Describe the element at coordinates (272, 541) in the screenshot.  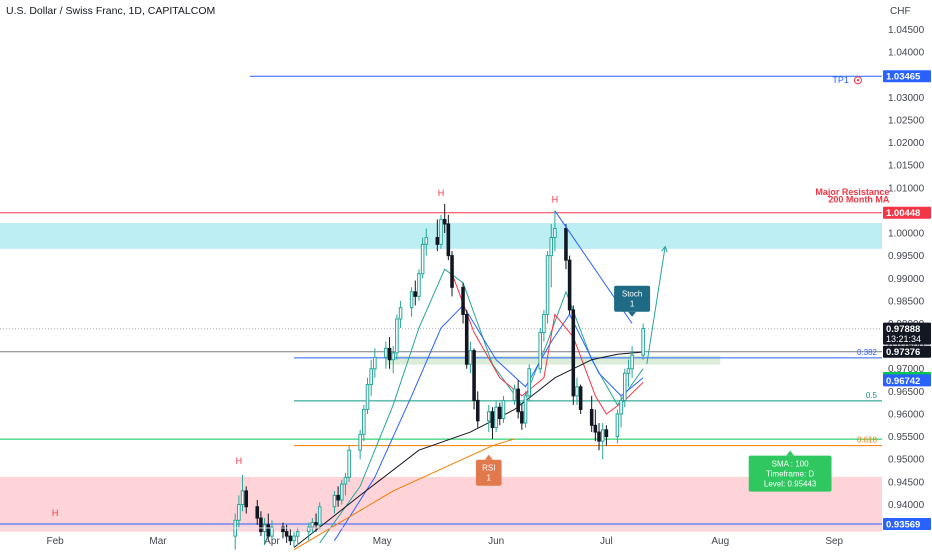
I see `time-tick-label: Apr` at that location.